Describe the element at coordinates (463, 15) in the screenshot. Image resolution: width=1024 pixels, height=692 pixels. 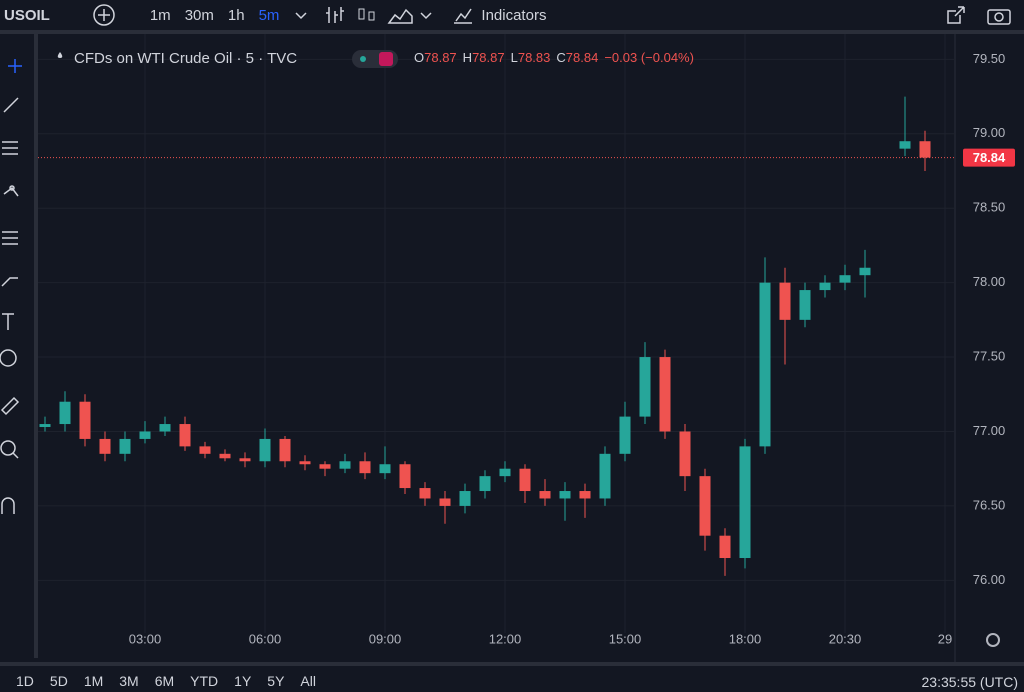
I see `indicators-icon` at that location.